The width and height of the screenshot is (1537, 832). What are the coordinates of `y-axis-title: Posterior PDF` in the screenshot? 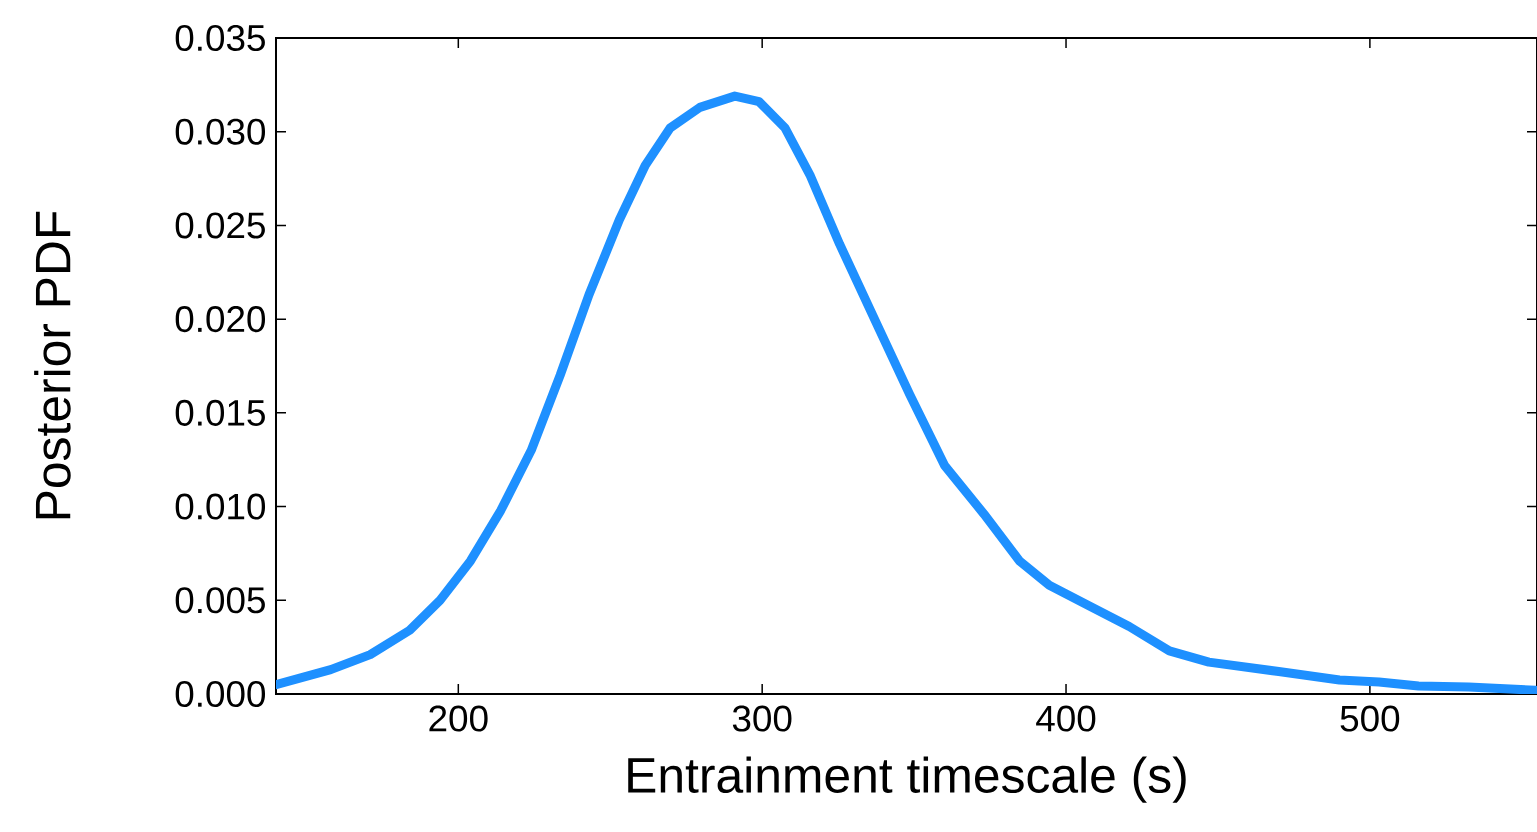 It's located at (52, 365).